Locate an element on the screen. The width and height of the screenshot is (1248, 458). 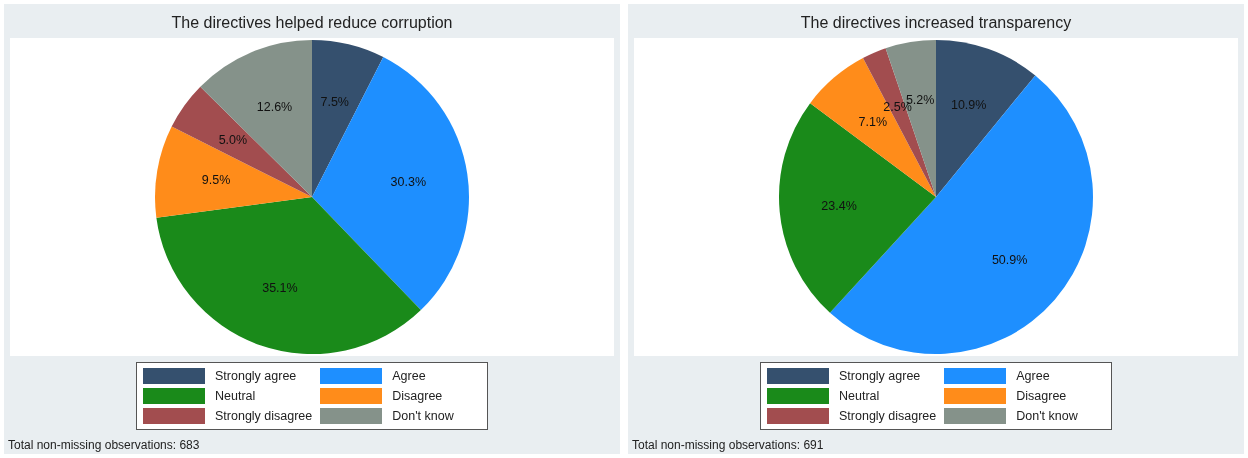
data-label: 12.6% is located at coordinates (274, 106).